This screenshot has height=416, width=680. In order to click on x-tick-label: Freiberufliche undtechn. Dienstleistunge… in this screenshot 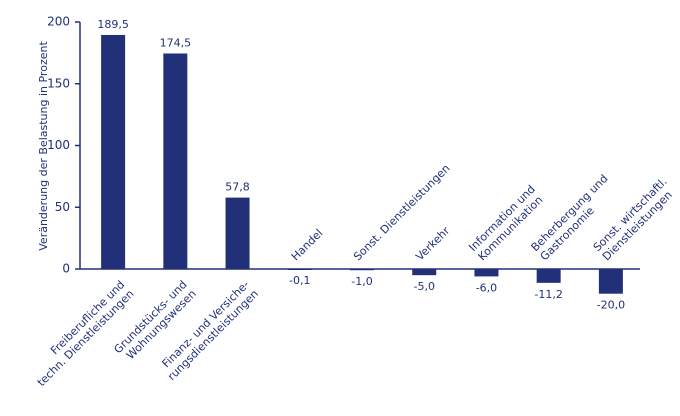, I will do `click(81, 333)`.